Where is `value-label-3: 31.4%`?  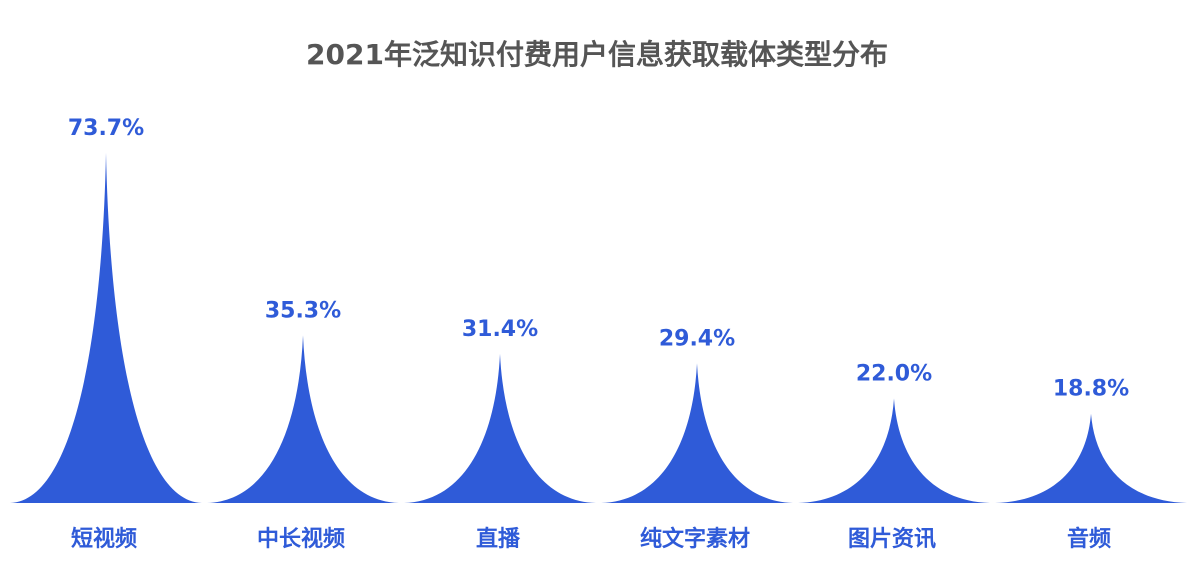 value-label-3: 31.4% is located at coordinates (500, 329).